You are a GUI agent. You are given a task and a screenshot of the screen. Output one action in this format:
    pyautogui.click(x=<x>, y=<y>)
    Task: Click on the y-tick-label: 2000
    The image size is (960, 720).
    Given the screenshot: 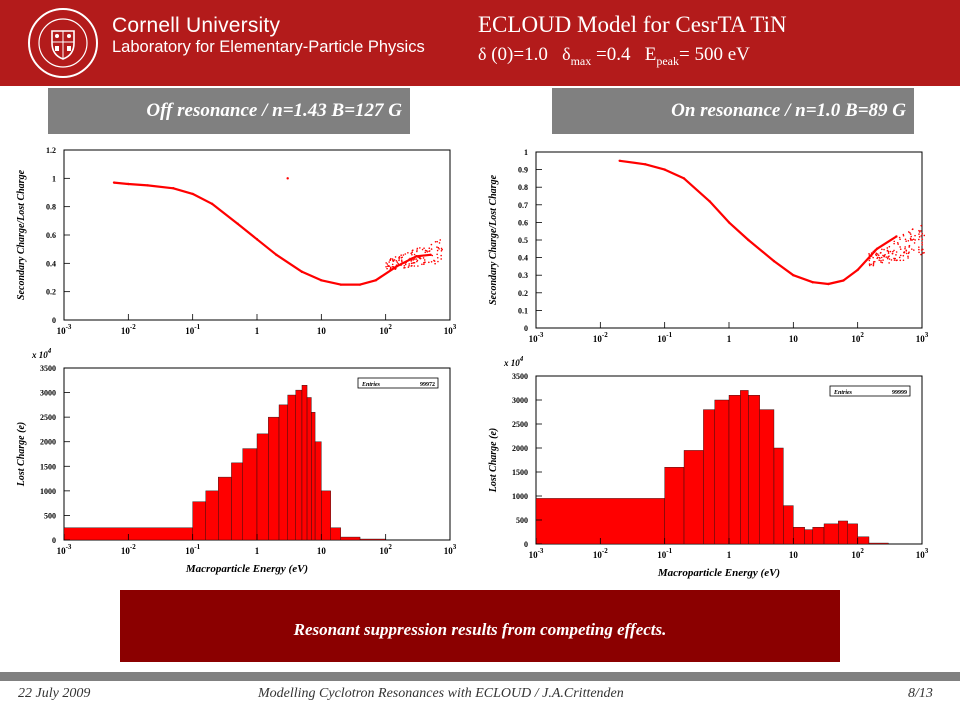 What is the action you would take?
    pyautogui.click(x=520, y=448)
    